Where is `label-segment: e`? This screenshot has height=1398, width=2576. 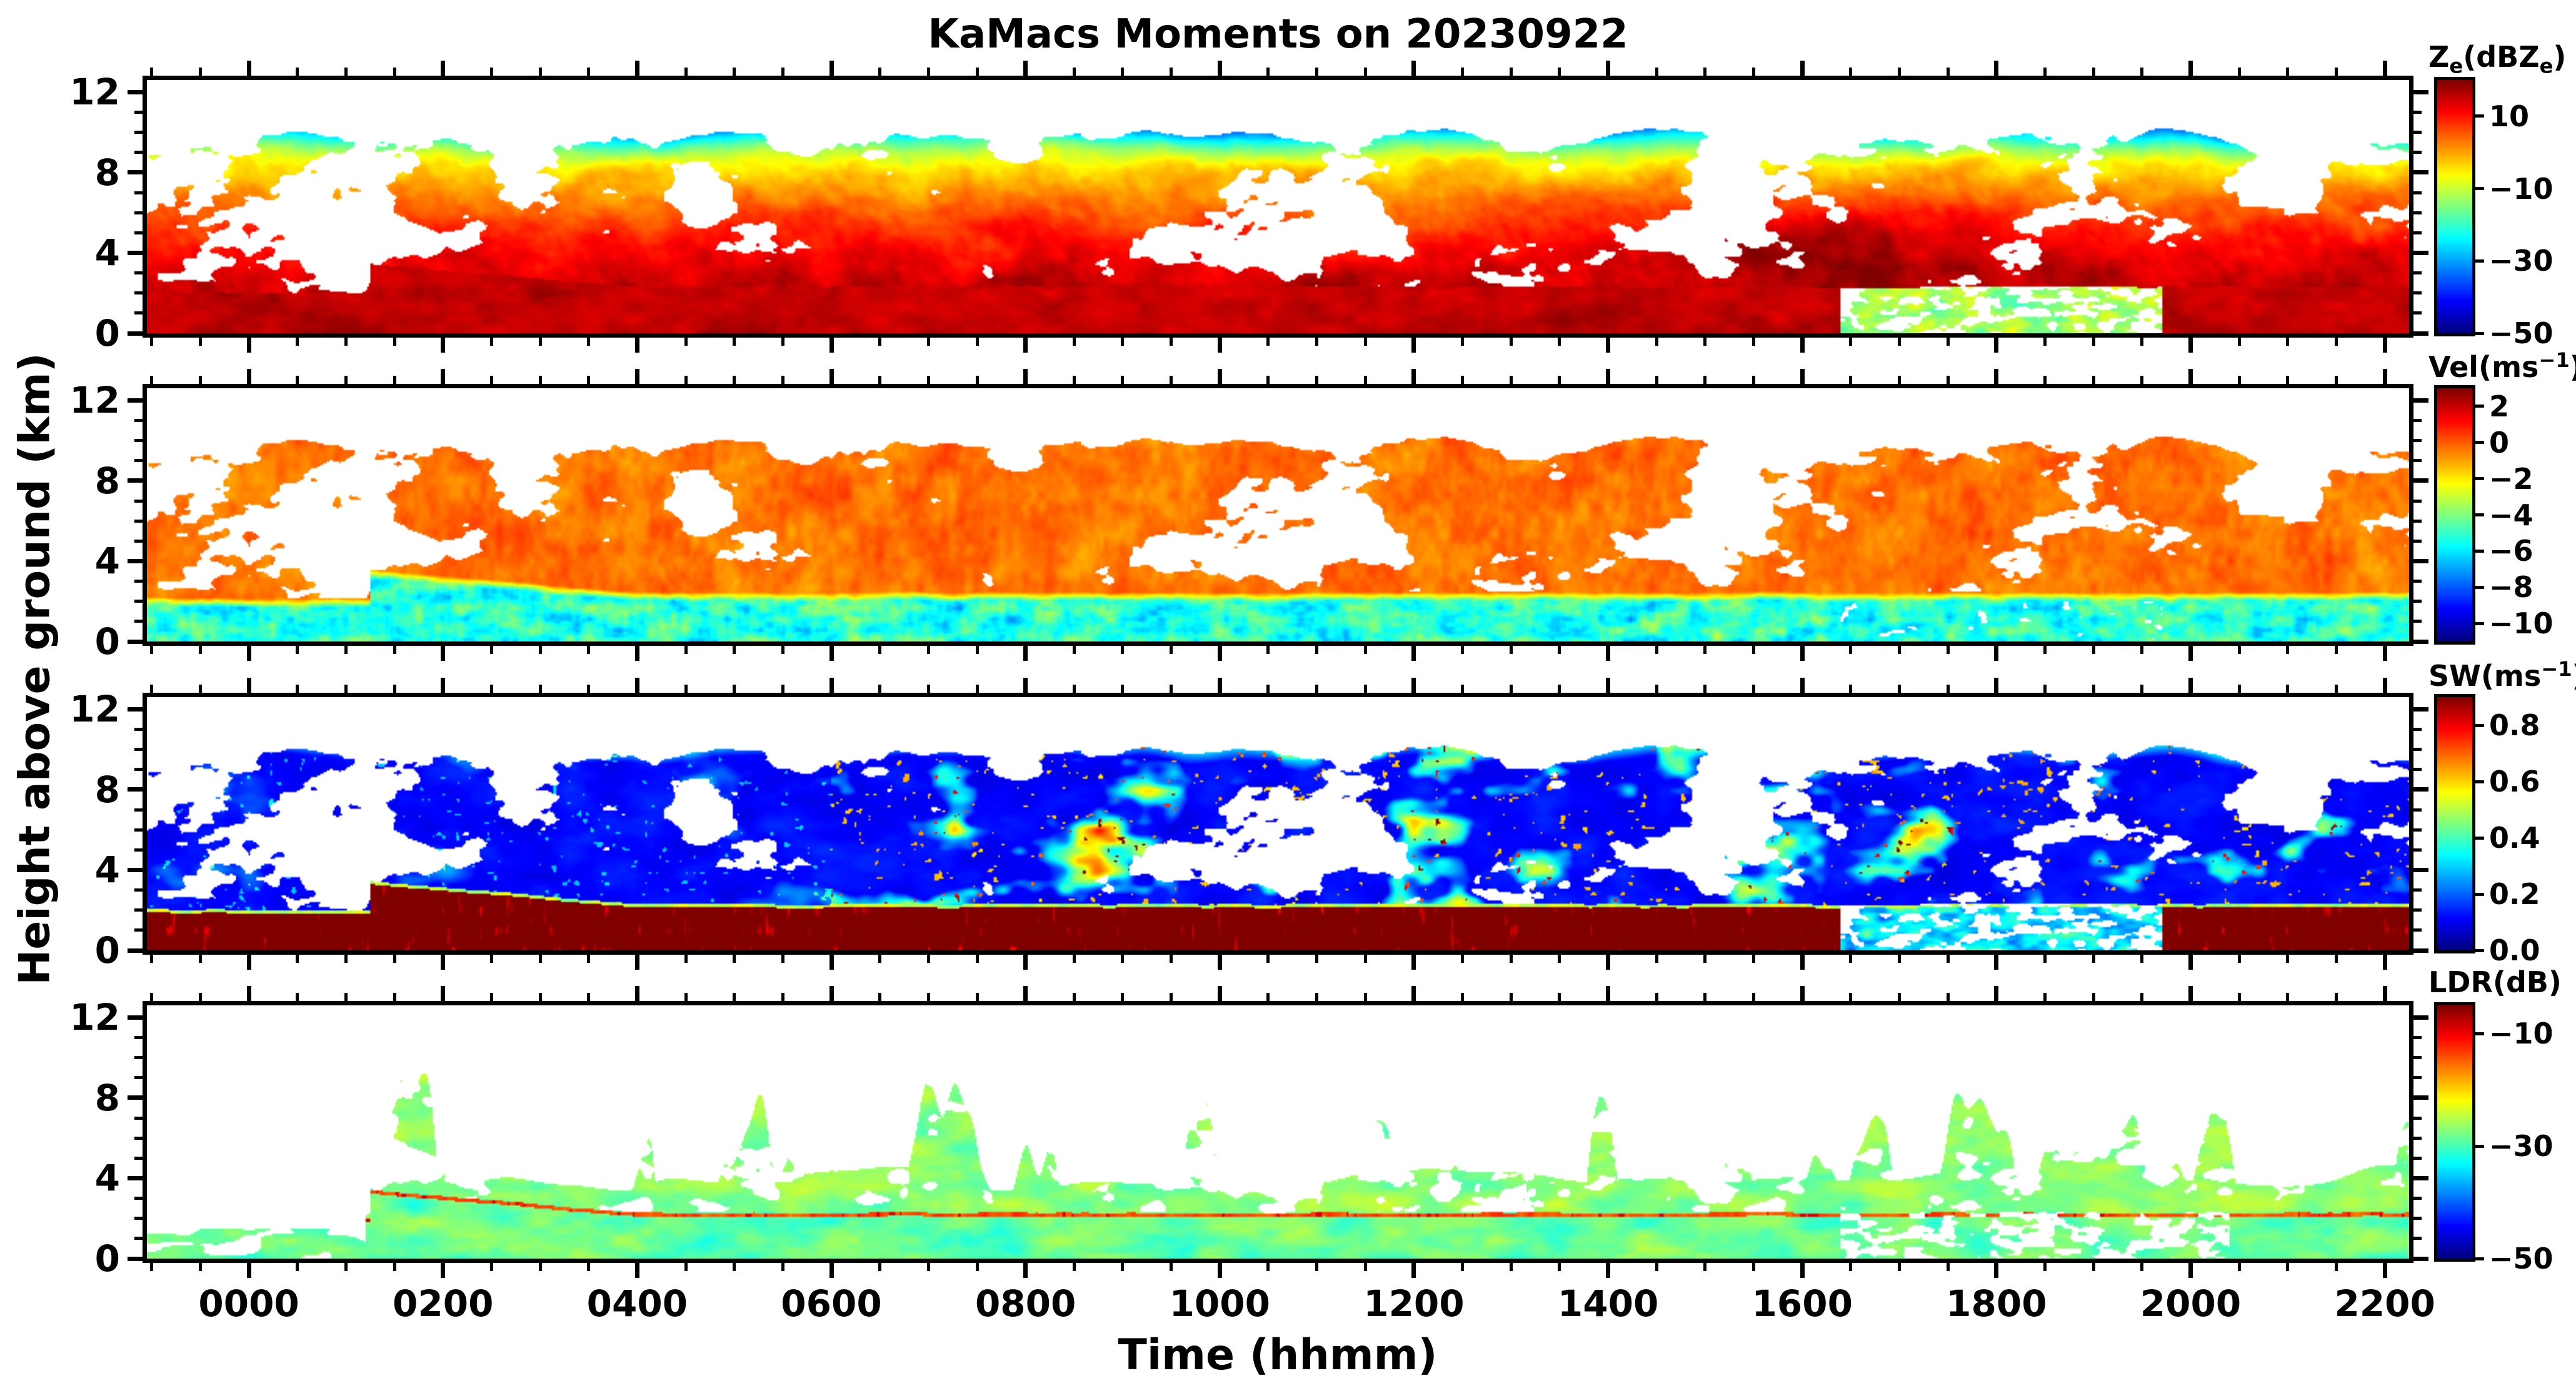 label-segment: e is located at coordinates (2546, 66).